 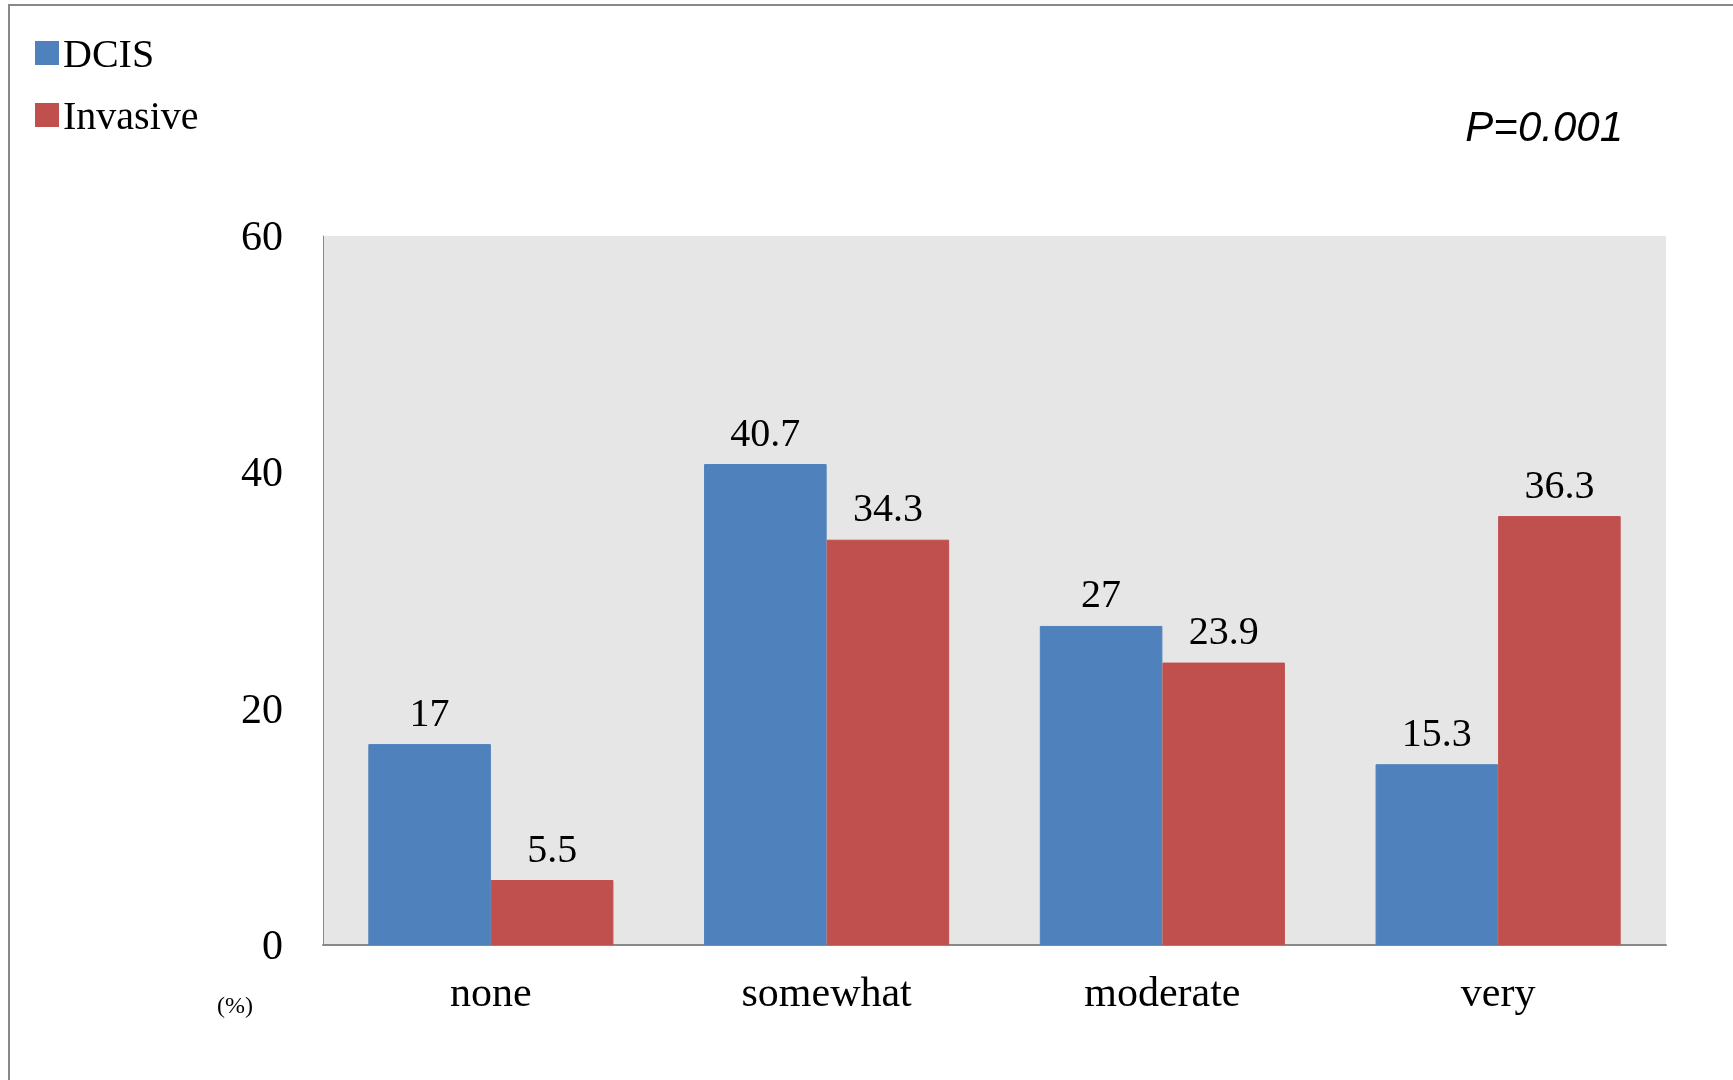 What do you see at coordinates (262, 236) in the screenshot?
I see `y-tick-label: 60` at bounding box center [262, 236].